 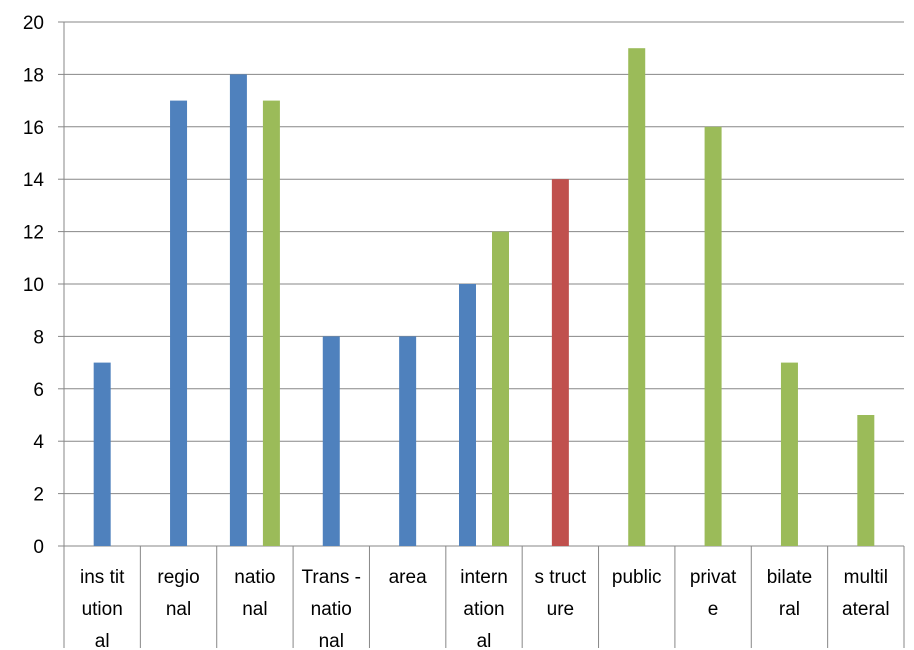 What do you see at coordinates (38, 442) in the screenshot?
I see `y-tick-label: 4` at bounding box center [38, 442].